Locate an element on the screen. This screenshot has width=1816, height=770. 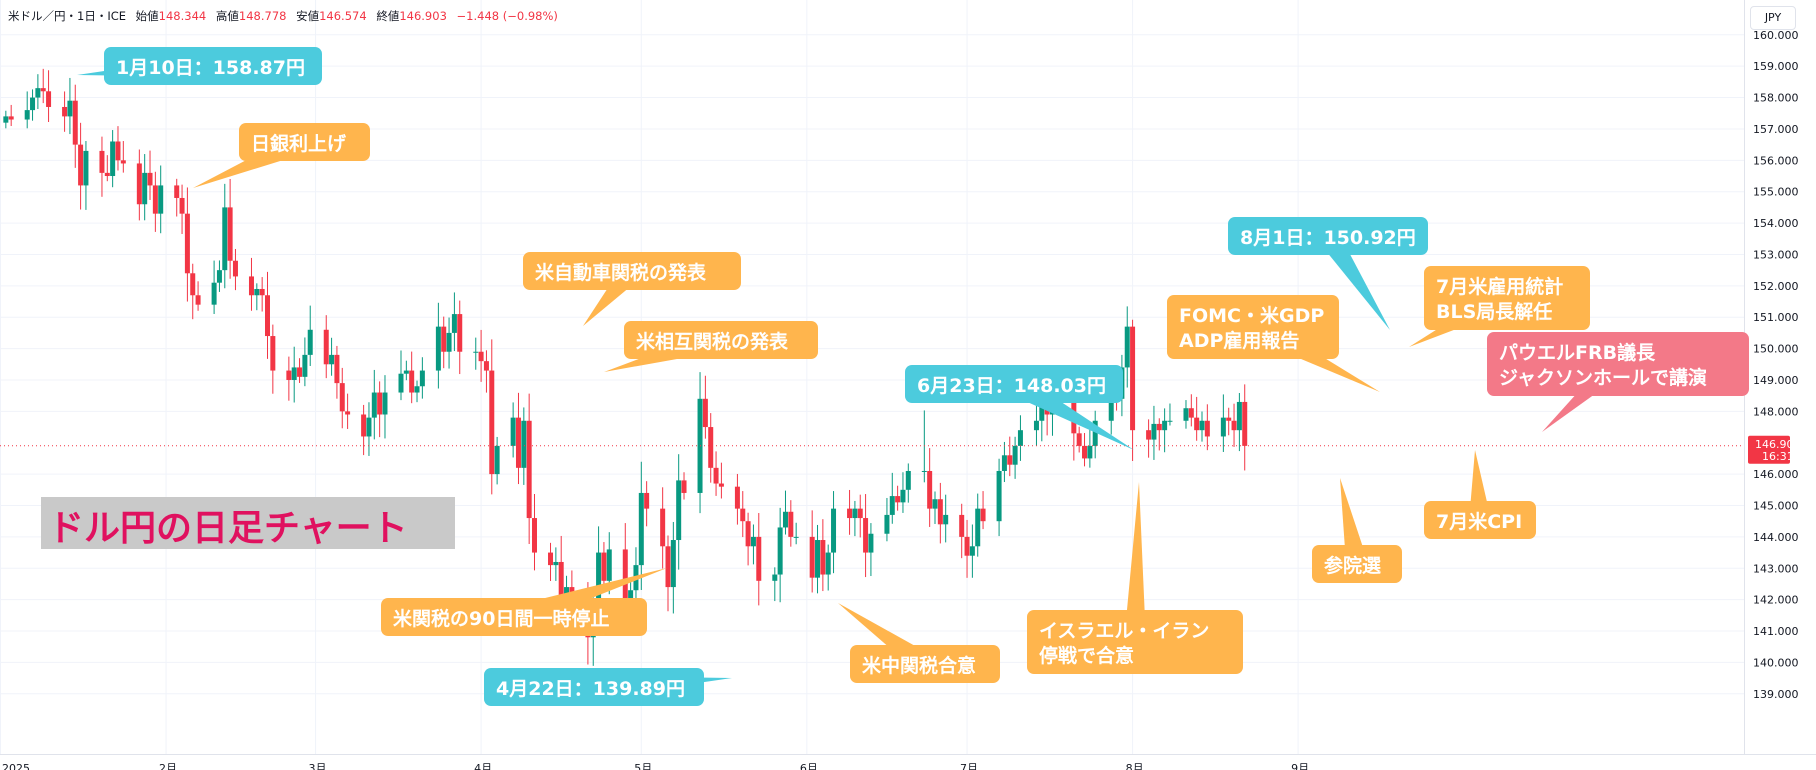
annotation-text: 8月1日：150.92円 is located at coordinates (1328, 238).